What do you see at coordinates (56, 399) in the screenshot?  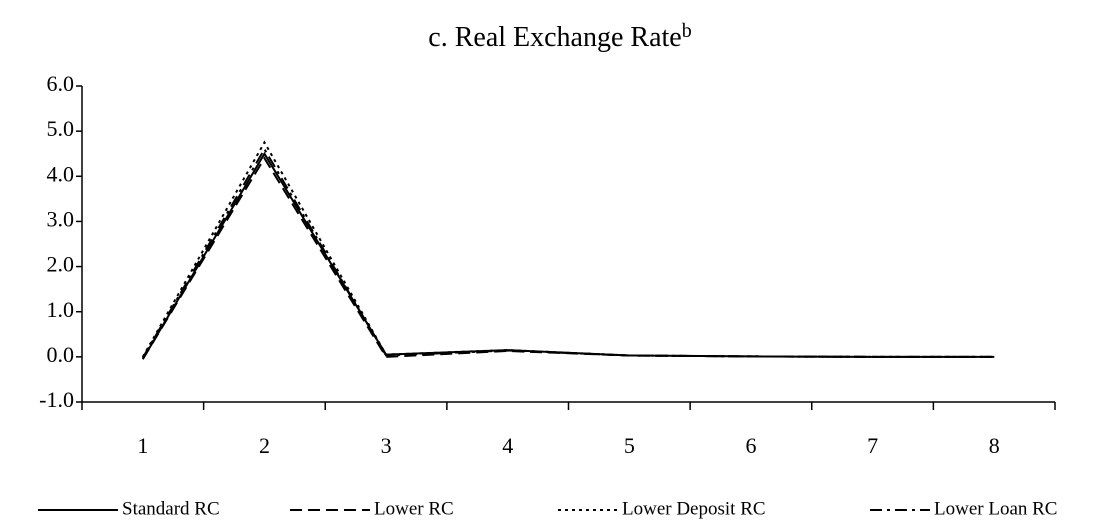 I see `y-tick-label: -1.0` at bounding box center [56, 399].